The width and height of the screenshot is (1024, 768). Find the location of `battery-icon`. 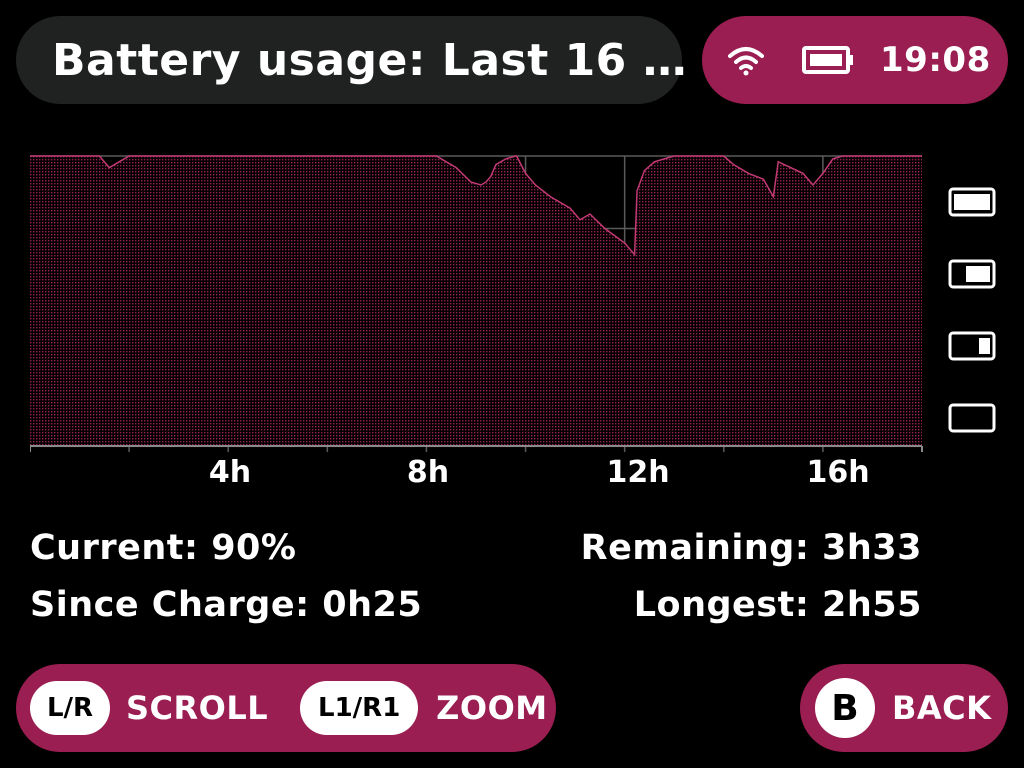

battery-icon is located at coordinates (829, 60).